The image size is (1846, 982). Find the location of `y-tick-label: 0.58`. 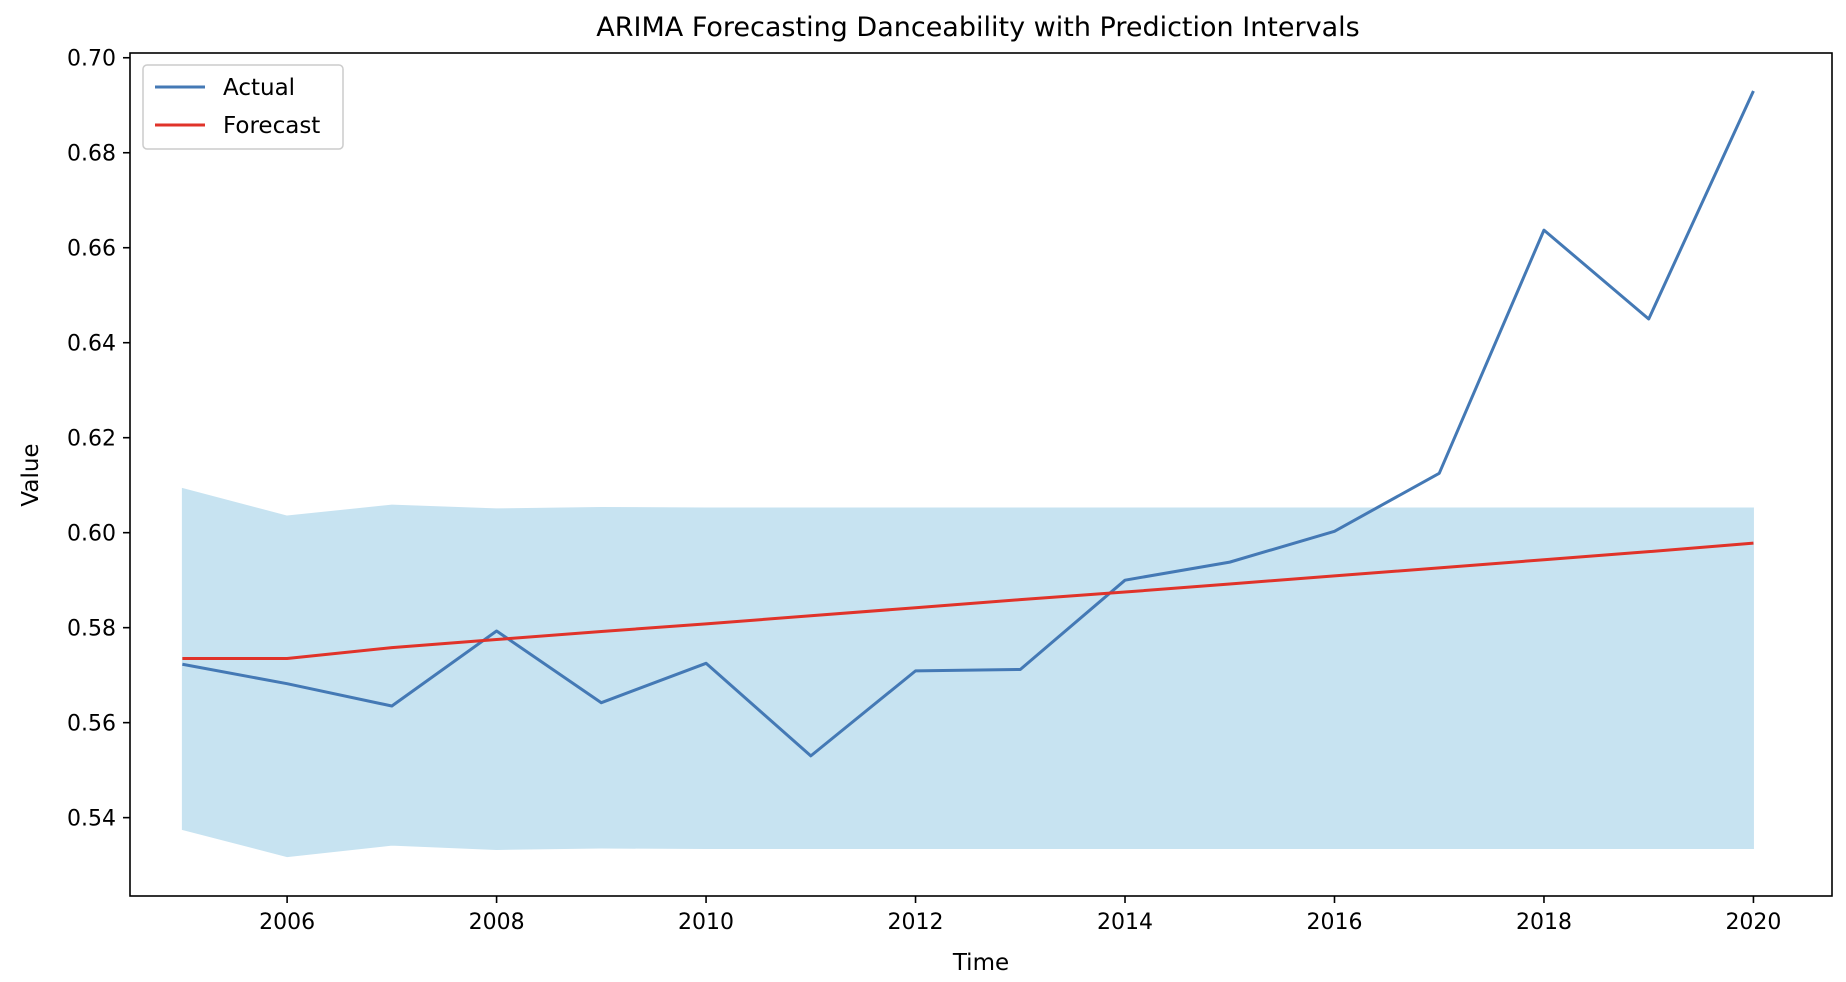

y-tick-label: 0.58 is located at coordinates (91, 629).